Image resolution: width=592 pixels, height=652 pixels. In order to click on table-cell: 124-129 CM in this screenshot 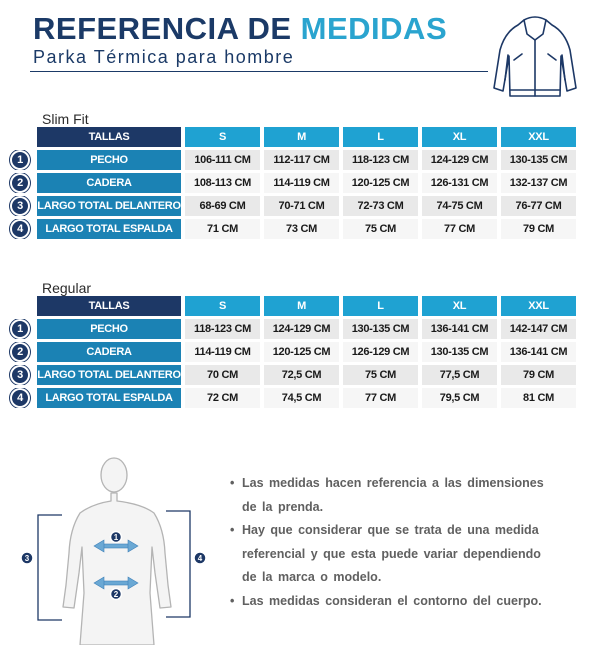, I will do `click(301, 329)`.